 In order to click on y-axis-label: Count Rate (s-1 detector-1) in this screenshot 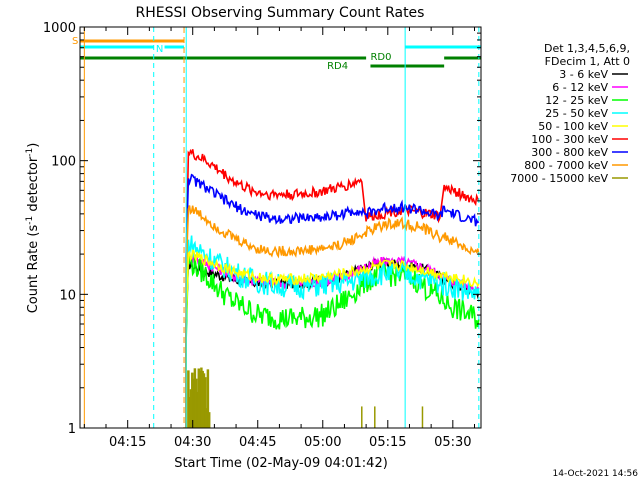, I will do `click(33, 228)`.